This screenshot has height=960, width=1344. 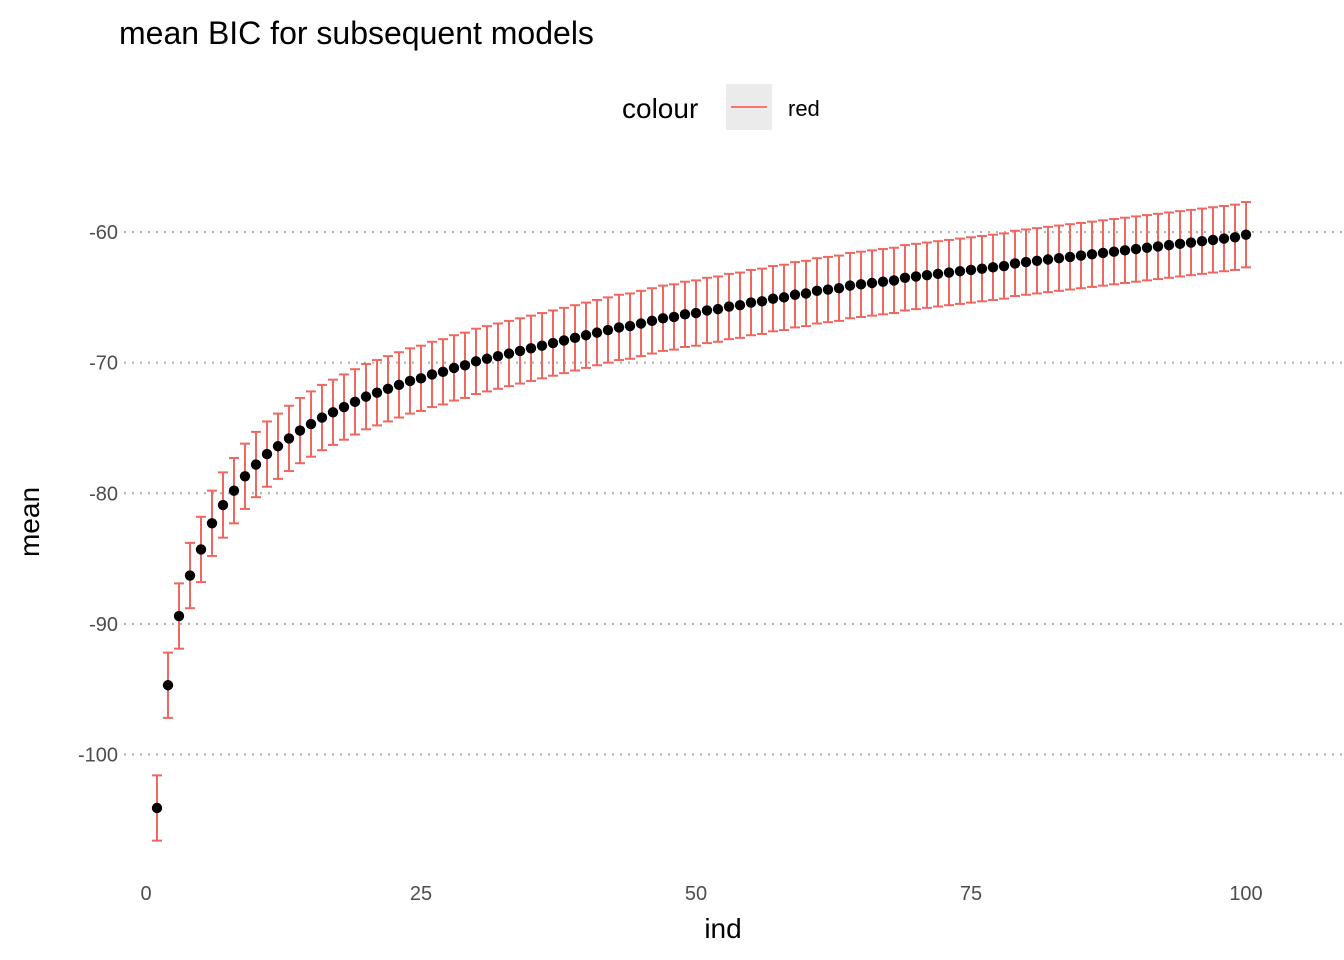 I want to click on legend-title: colour, so click(x=660, y=108).